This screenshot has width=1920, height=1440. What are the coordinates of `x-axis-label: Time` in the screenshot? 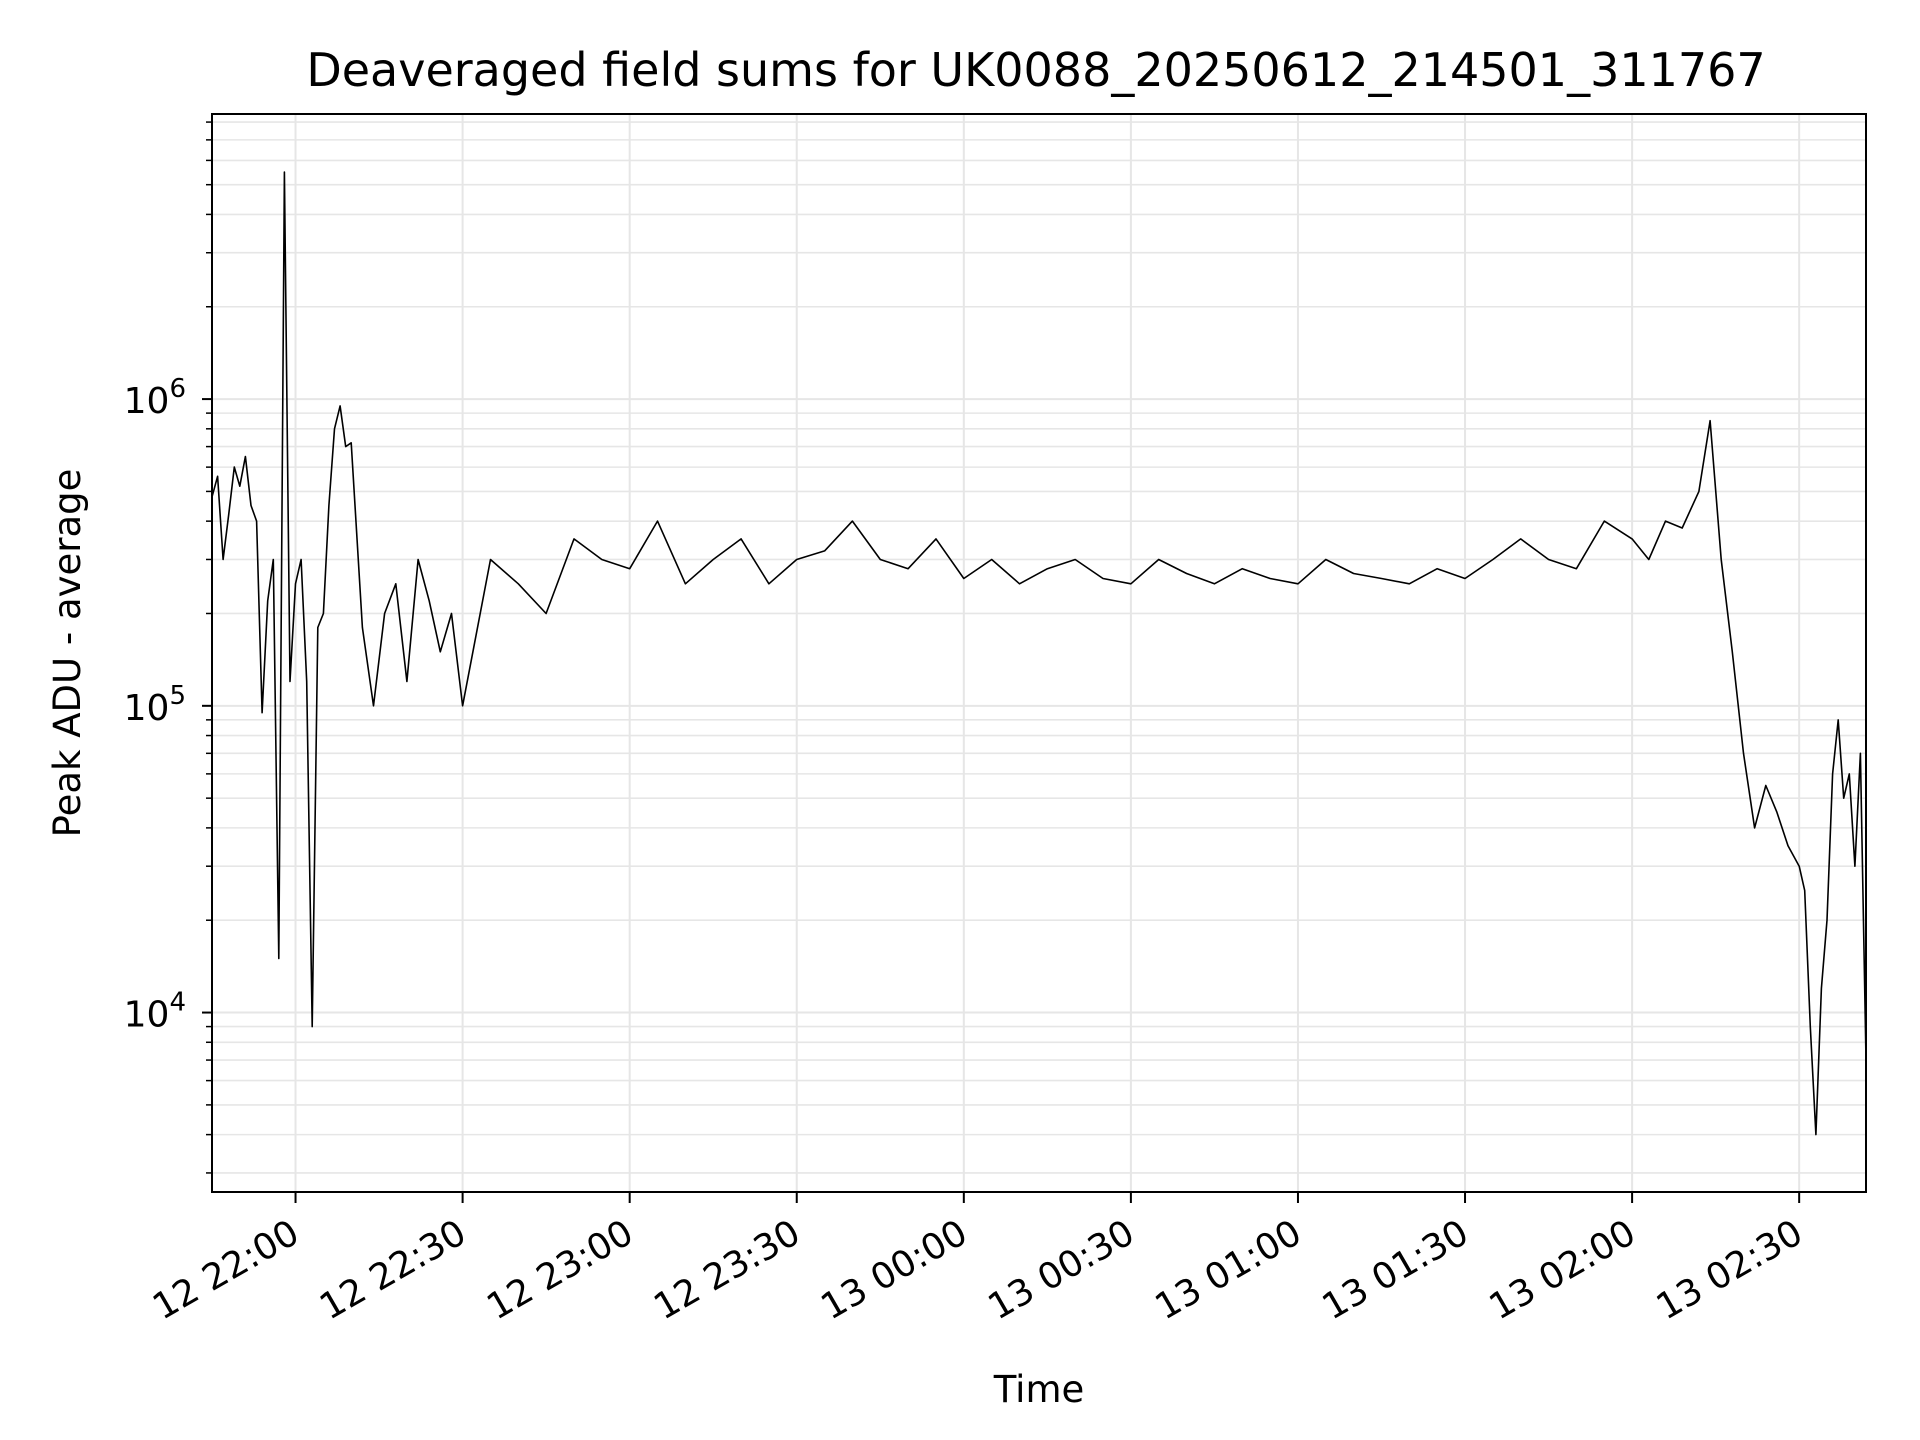 It's located at (1039, 1389).